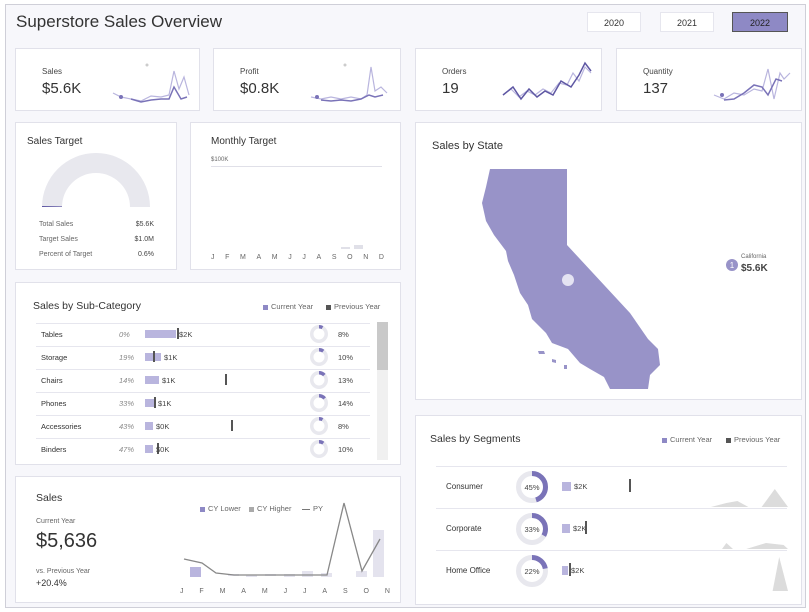 This screenshot has height=612, width=809. Describe the element at coordinates (227, 257) in the screenshot. I see `month-tick: F` at that location.